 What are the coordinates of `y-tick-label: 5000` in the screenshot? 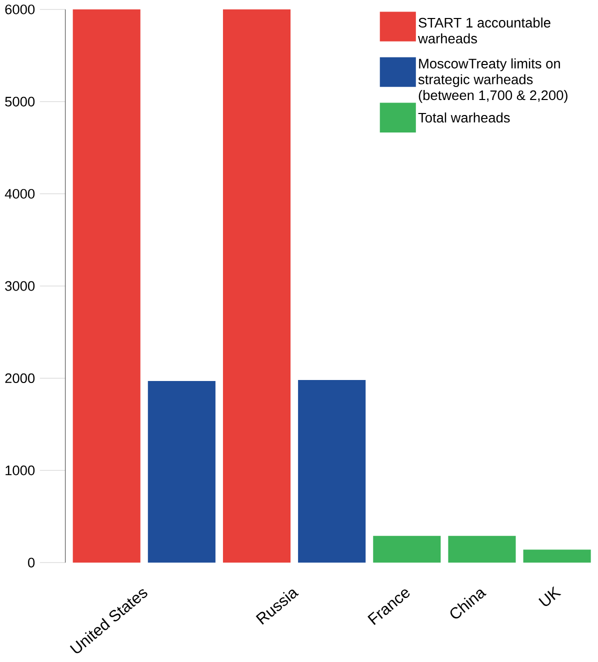 It's located at (19, 101).